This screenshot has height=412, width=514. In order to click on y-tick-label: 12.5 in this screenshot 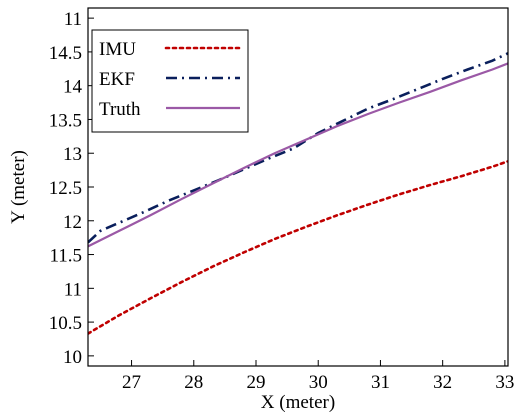, I will do `click(65, 188)`.